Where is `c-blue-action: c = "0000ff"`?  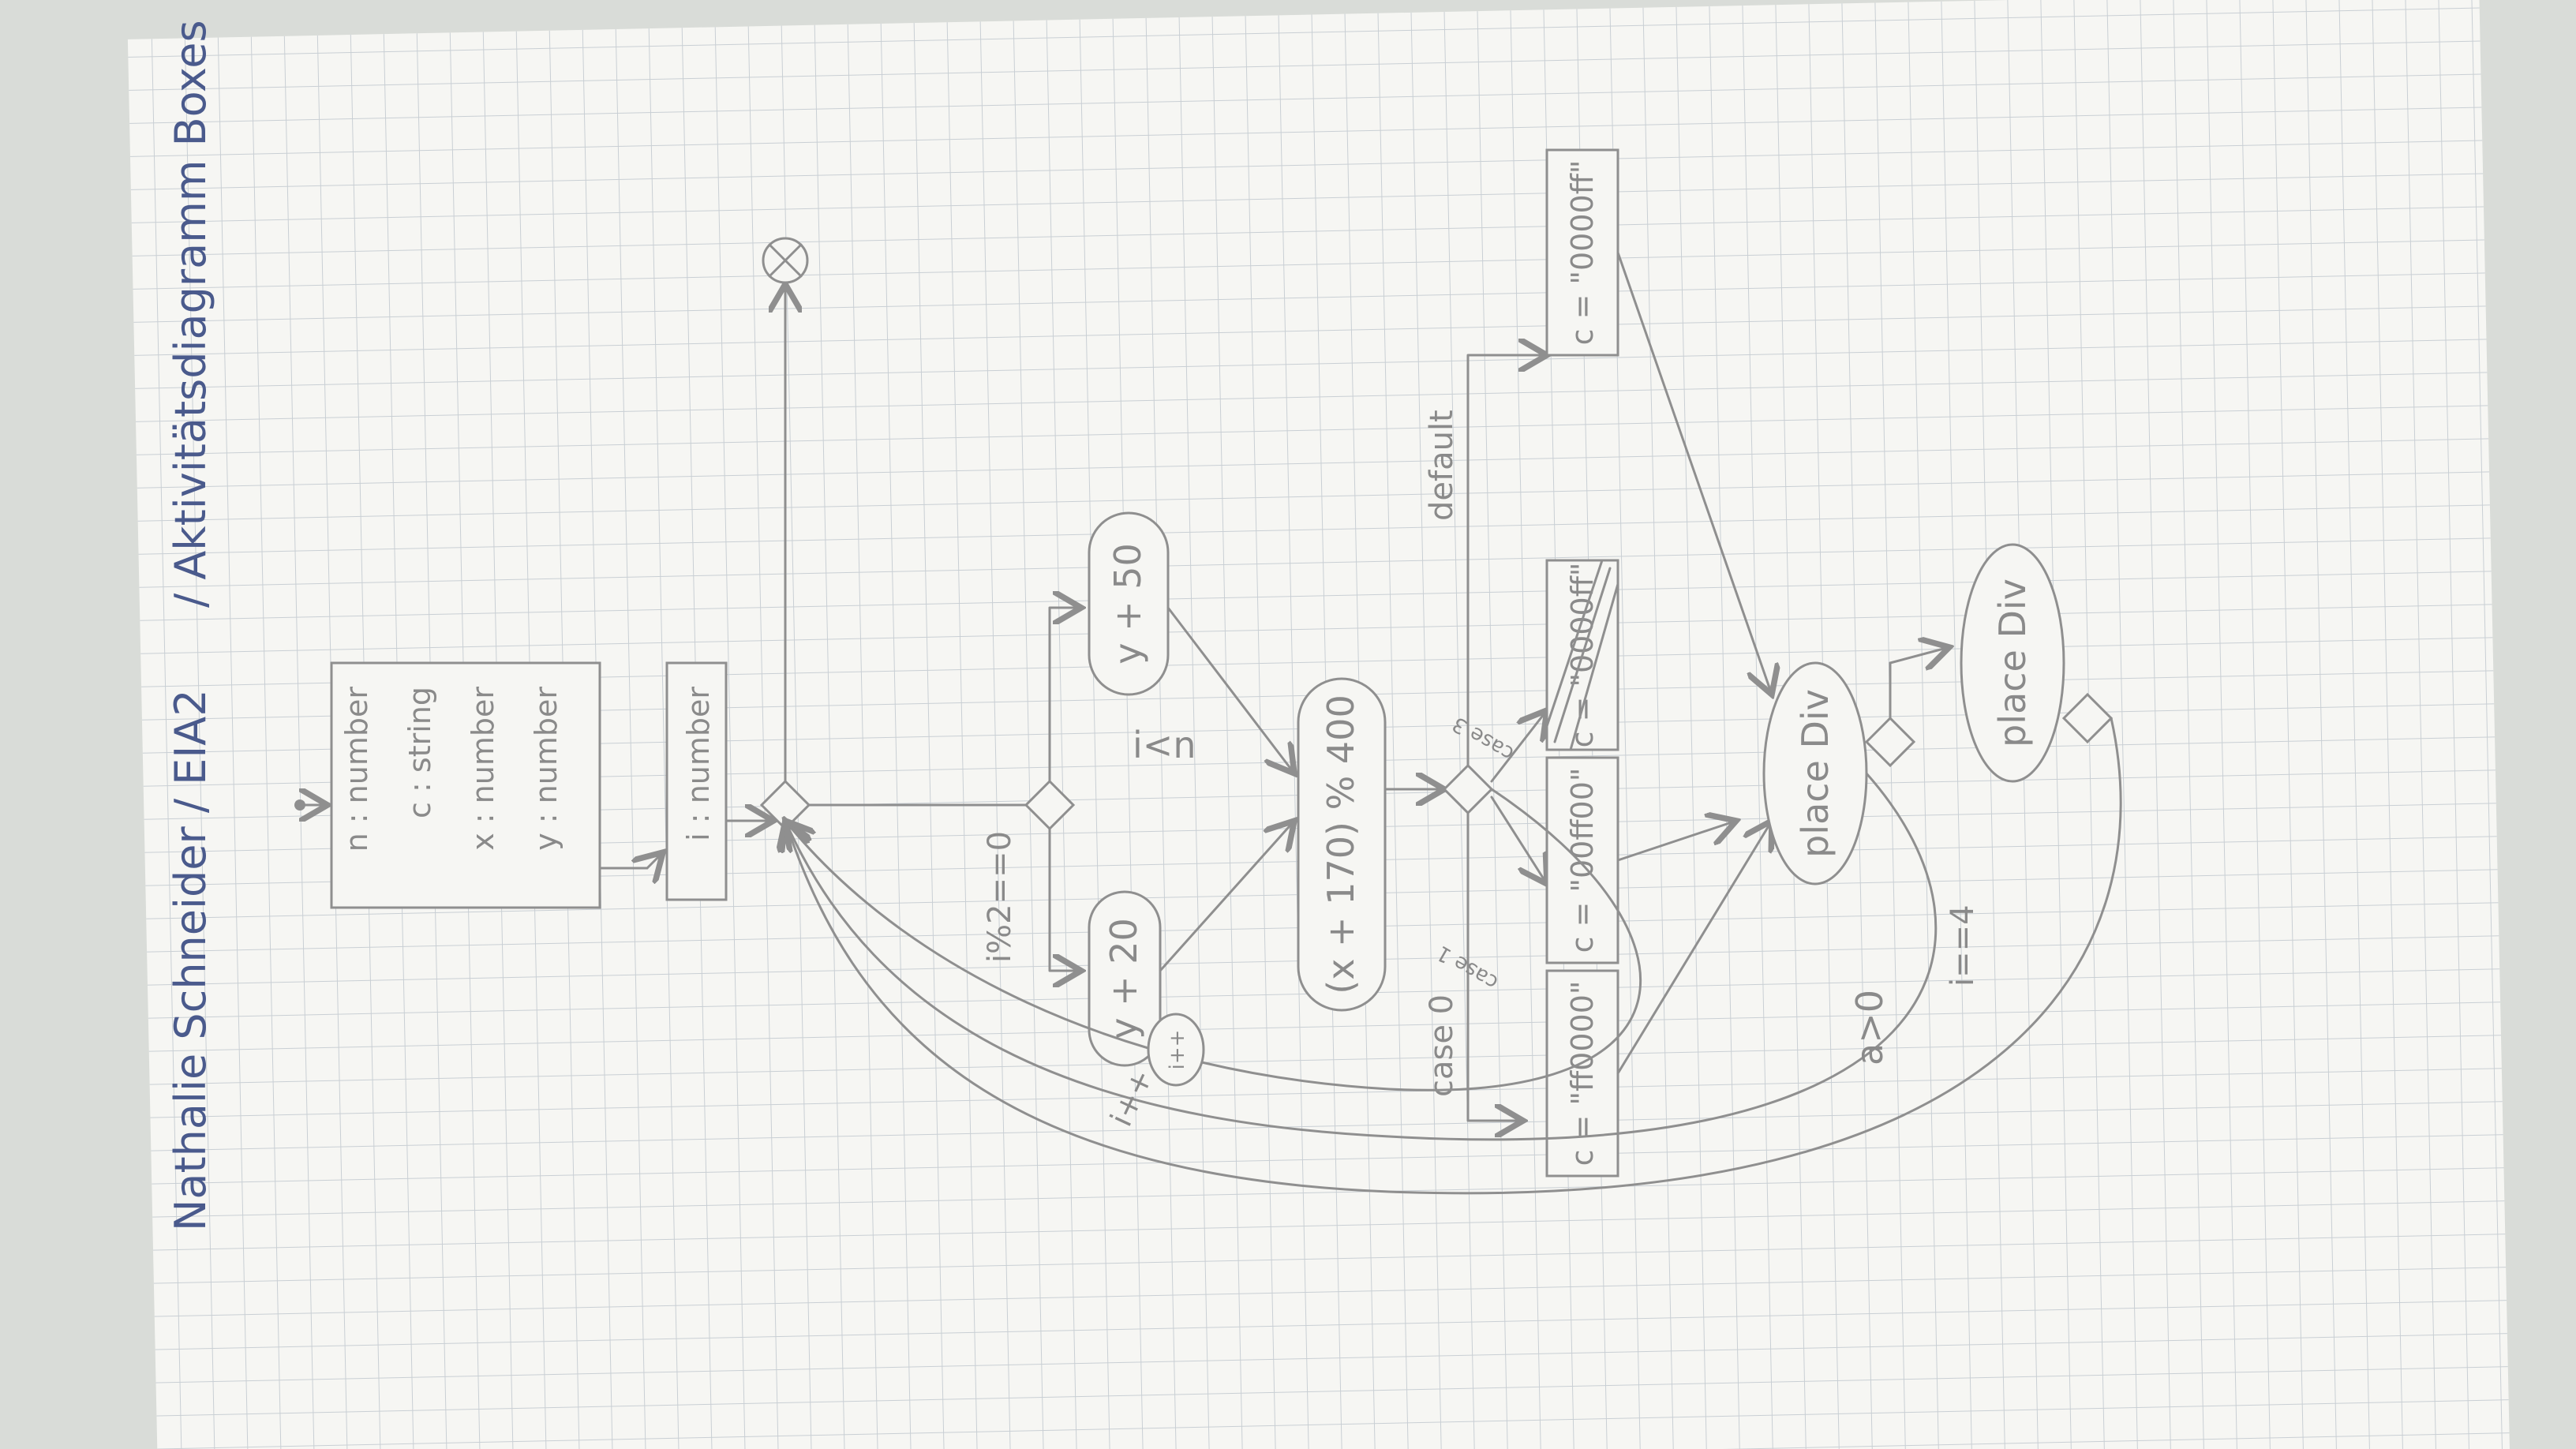
c-blue-action: c = "0000ff" is located at coordinates (1582, 252).